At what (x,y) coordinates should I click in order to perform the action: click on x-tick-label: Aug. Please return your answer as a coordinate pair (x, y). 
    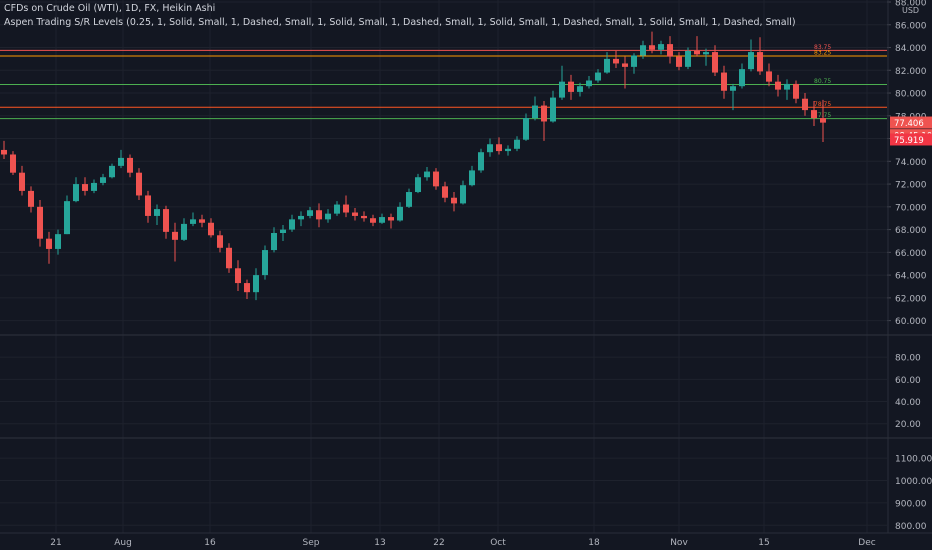
    Looking at the image, I should click on (123, 543).